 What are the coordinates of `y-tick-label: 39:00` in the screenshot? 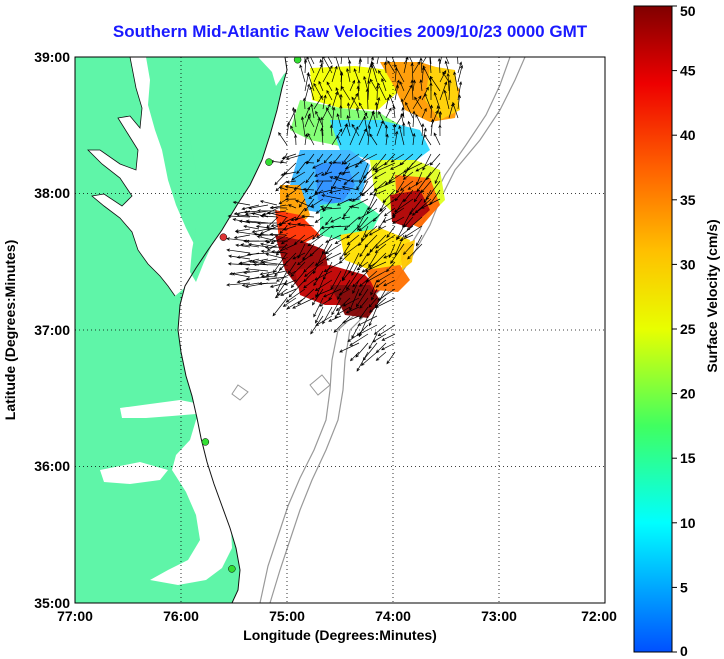 It's located at (52, 57).